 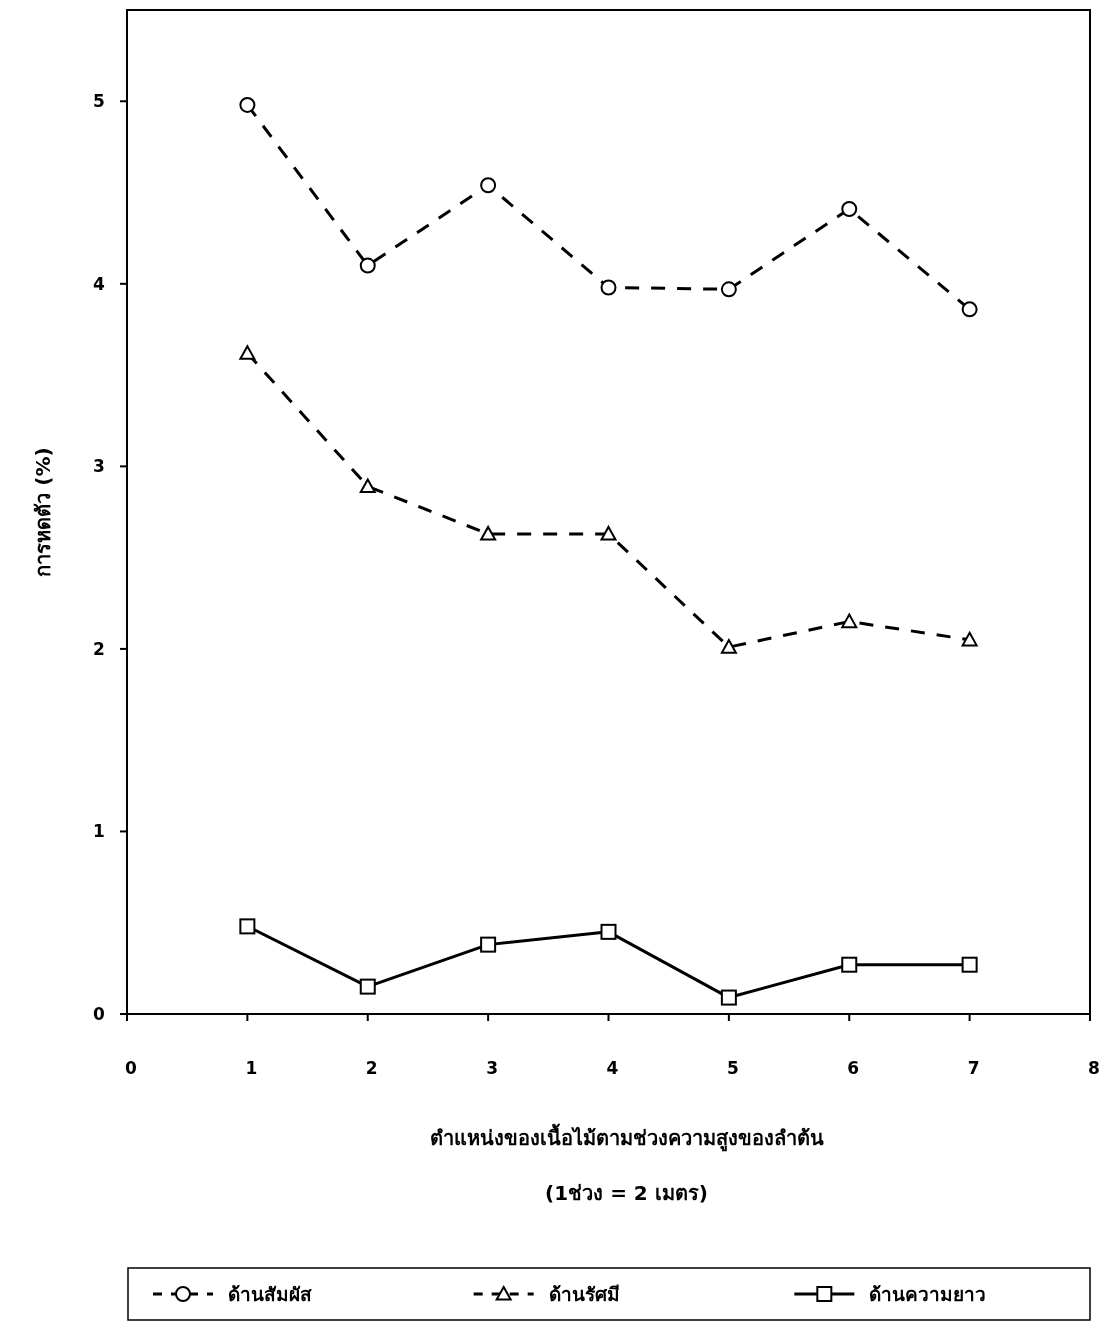 I want to click on legend-label: ด้านรัศมี, so click(x=584, y=1294).